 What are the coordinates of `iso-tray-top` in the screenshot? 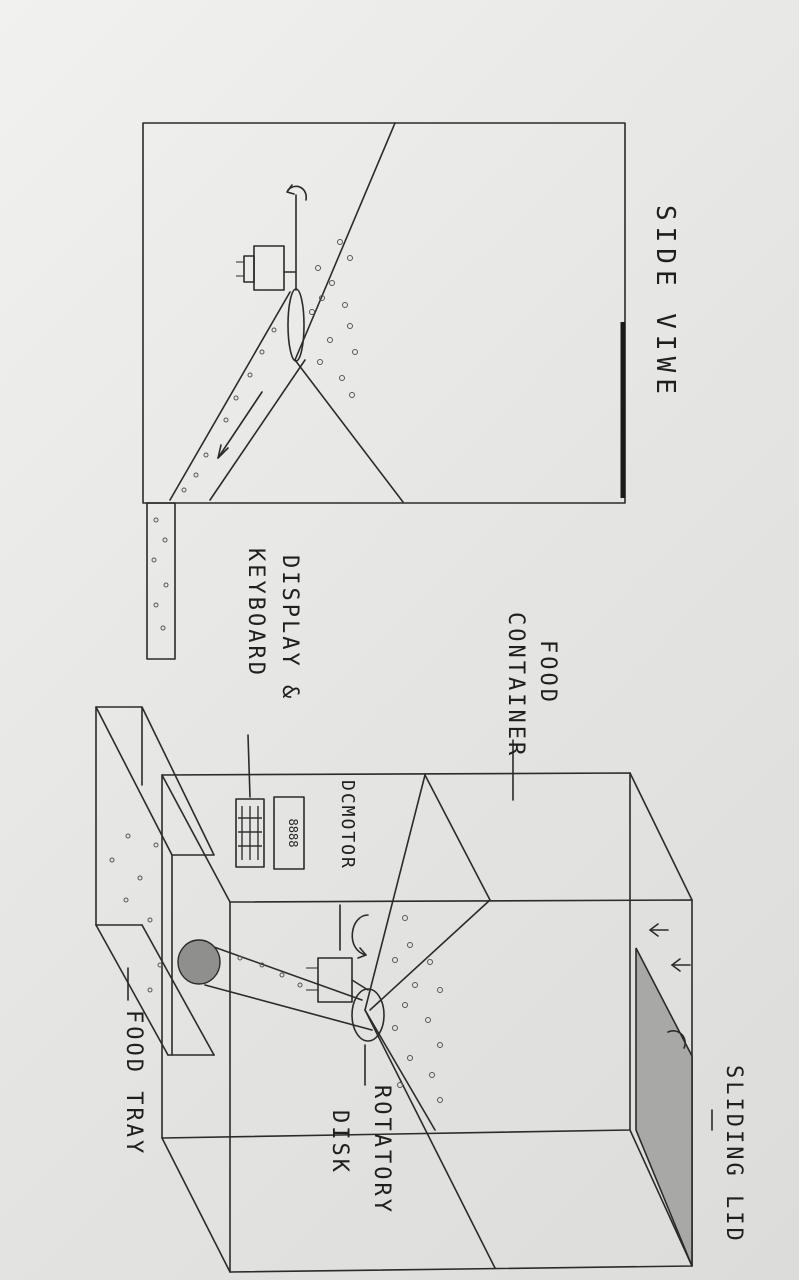 It's located at (155, 781).